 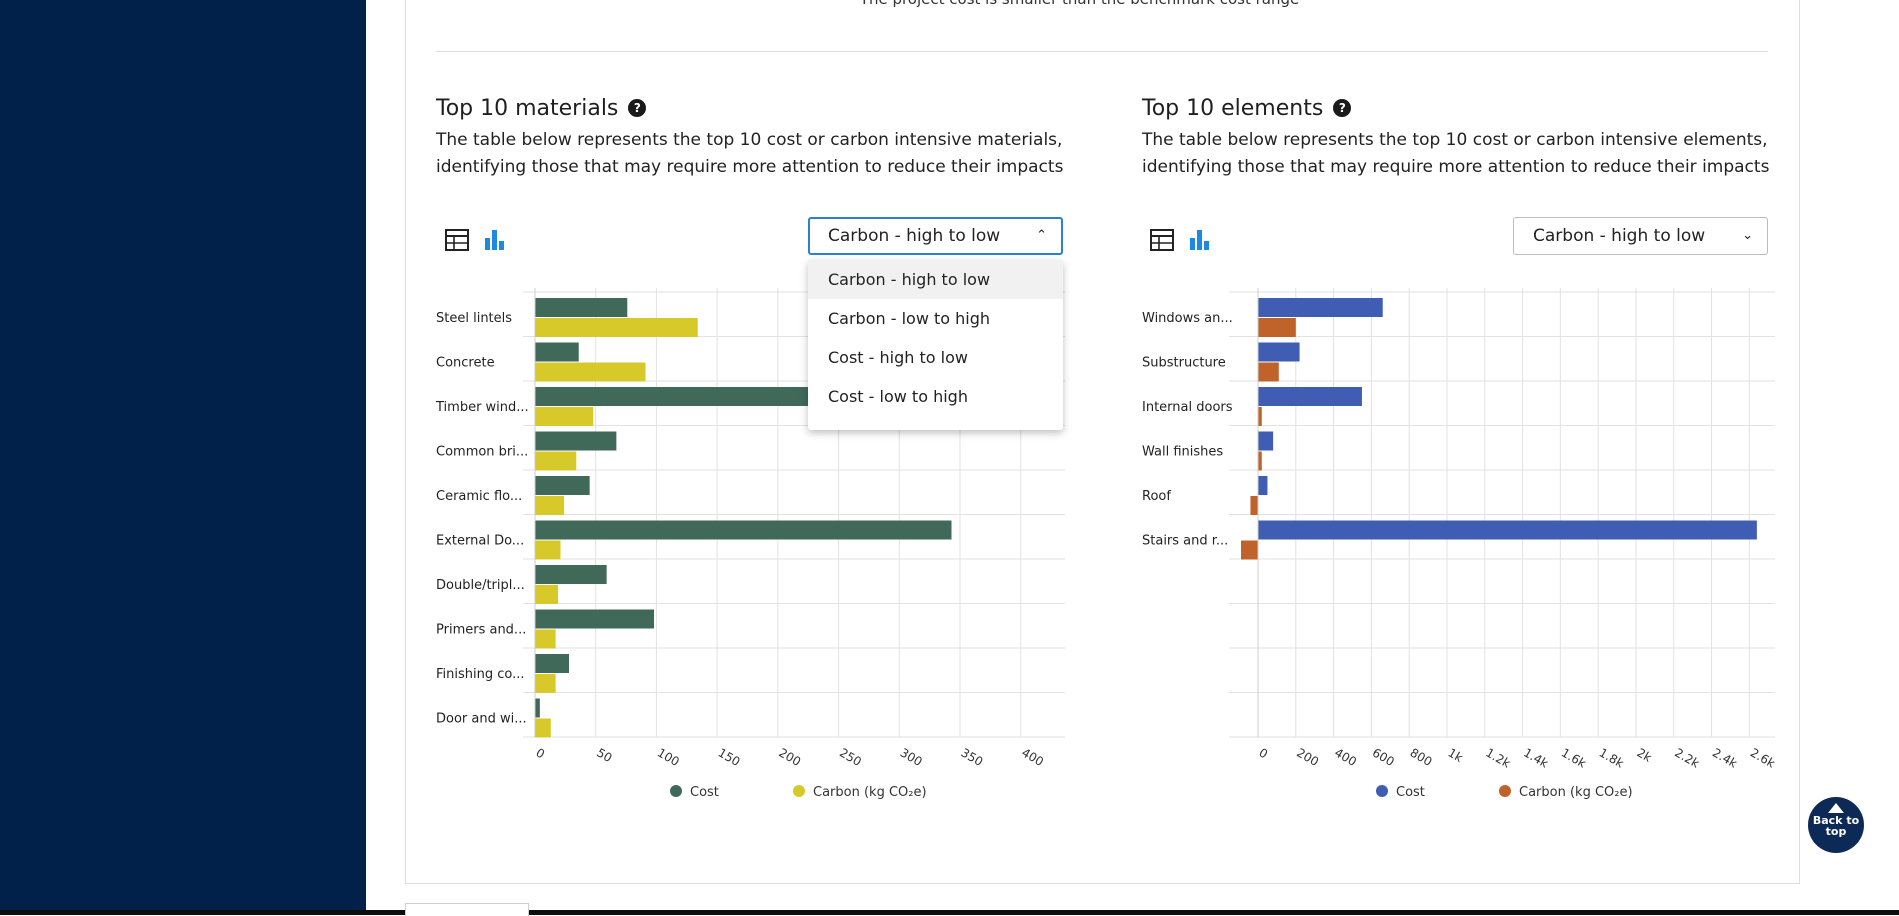 I want to click on x-tick-label: 100, so click(x=668, y=757).